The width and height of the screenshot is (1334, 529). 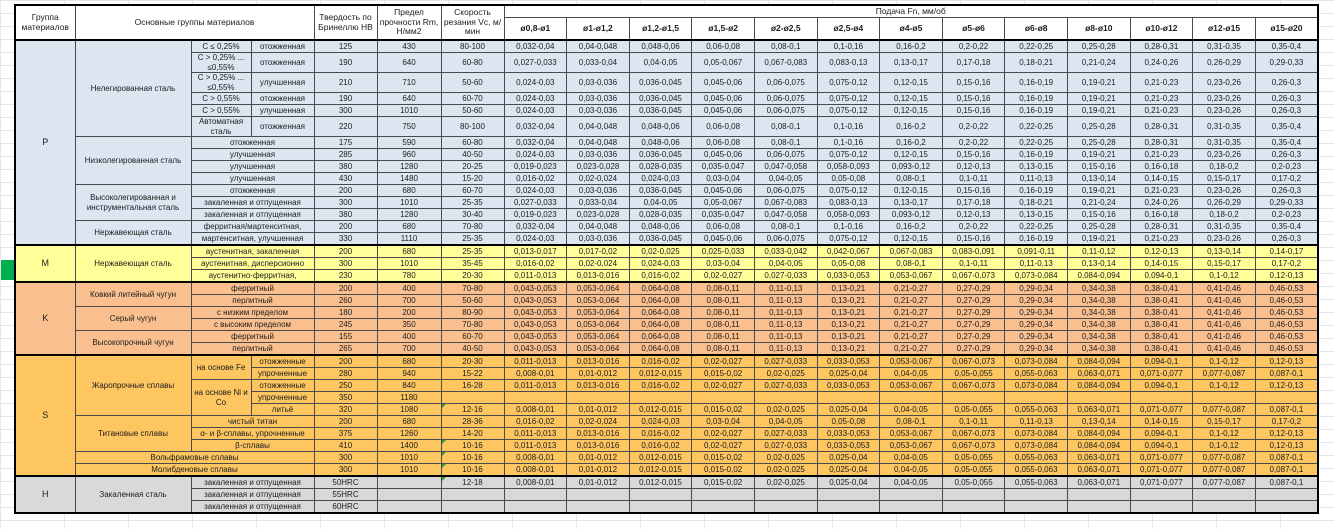 What do you see at coordinates (472, 239) in the screenshot?
I see `speed-cell: 25-35` at bounding box center [472, 239].